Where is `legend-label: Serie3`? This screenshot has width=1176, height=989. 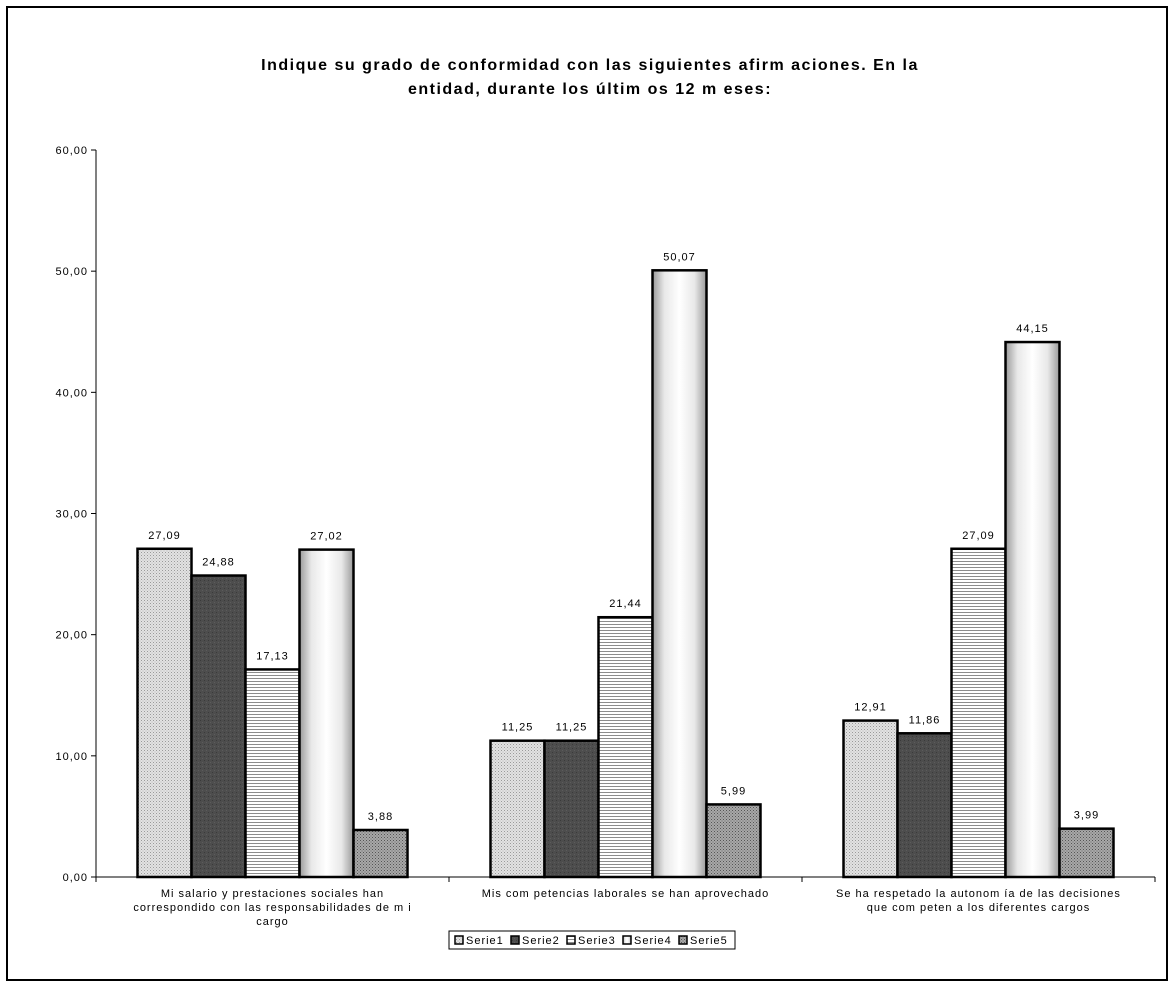
legend-label: Serie3 is located at coordinates (597, 941).